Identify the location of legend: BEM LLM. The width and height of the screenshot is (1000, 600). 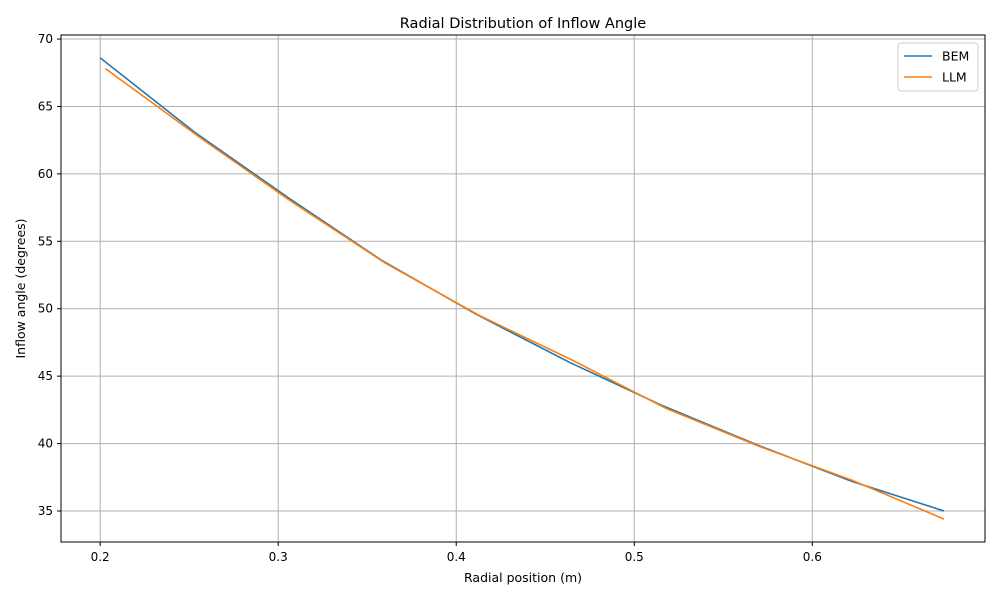
(938, 67).